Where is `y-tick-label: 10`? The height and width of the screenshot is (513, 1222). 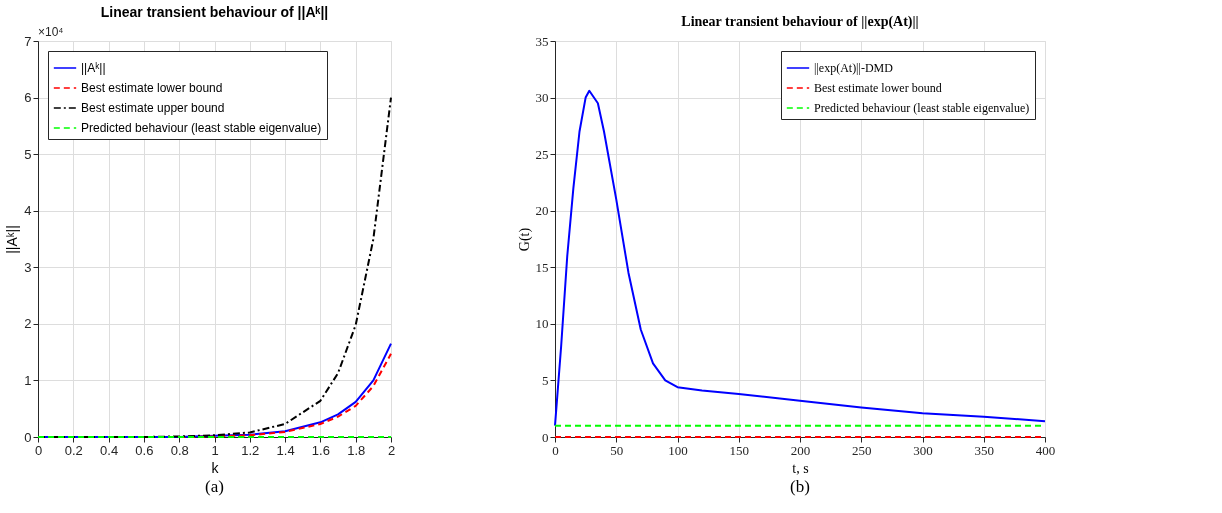 y-tick-label: 10 is located at coordinates (542, 324).